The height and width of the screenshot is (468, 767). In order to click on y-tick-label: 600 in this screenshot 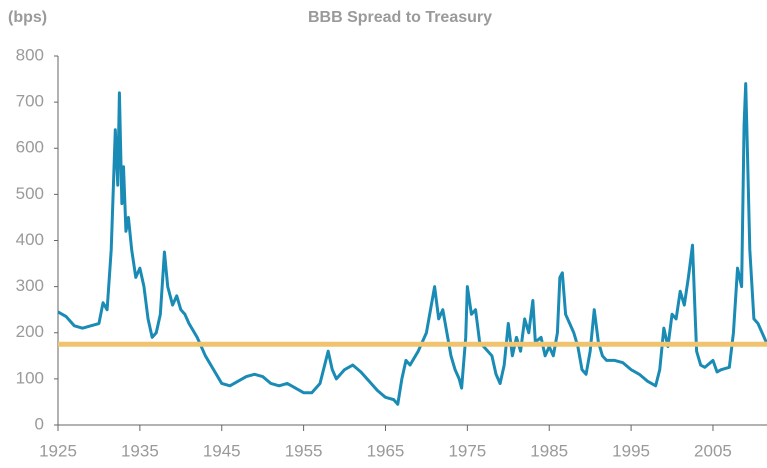, I will do `click(30, 147)`.